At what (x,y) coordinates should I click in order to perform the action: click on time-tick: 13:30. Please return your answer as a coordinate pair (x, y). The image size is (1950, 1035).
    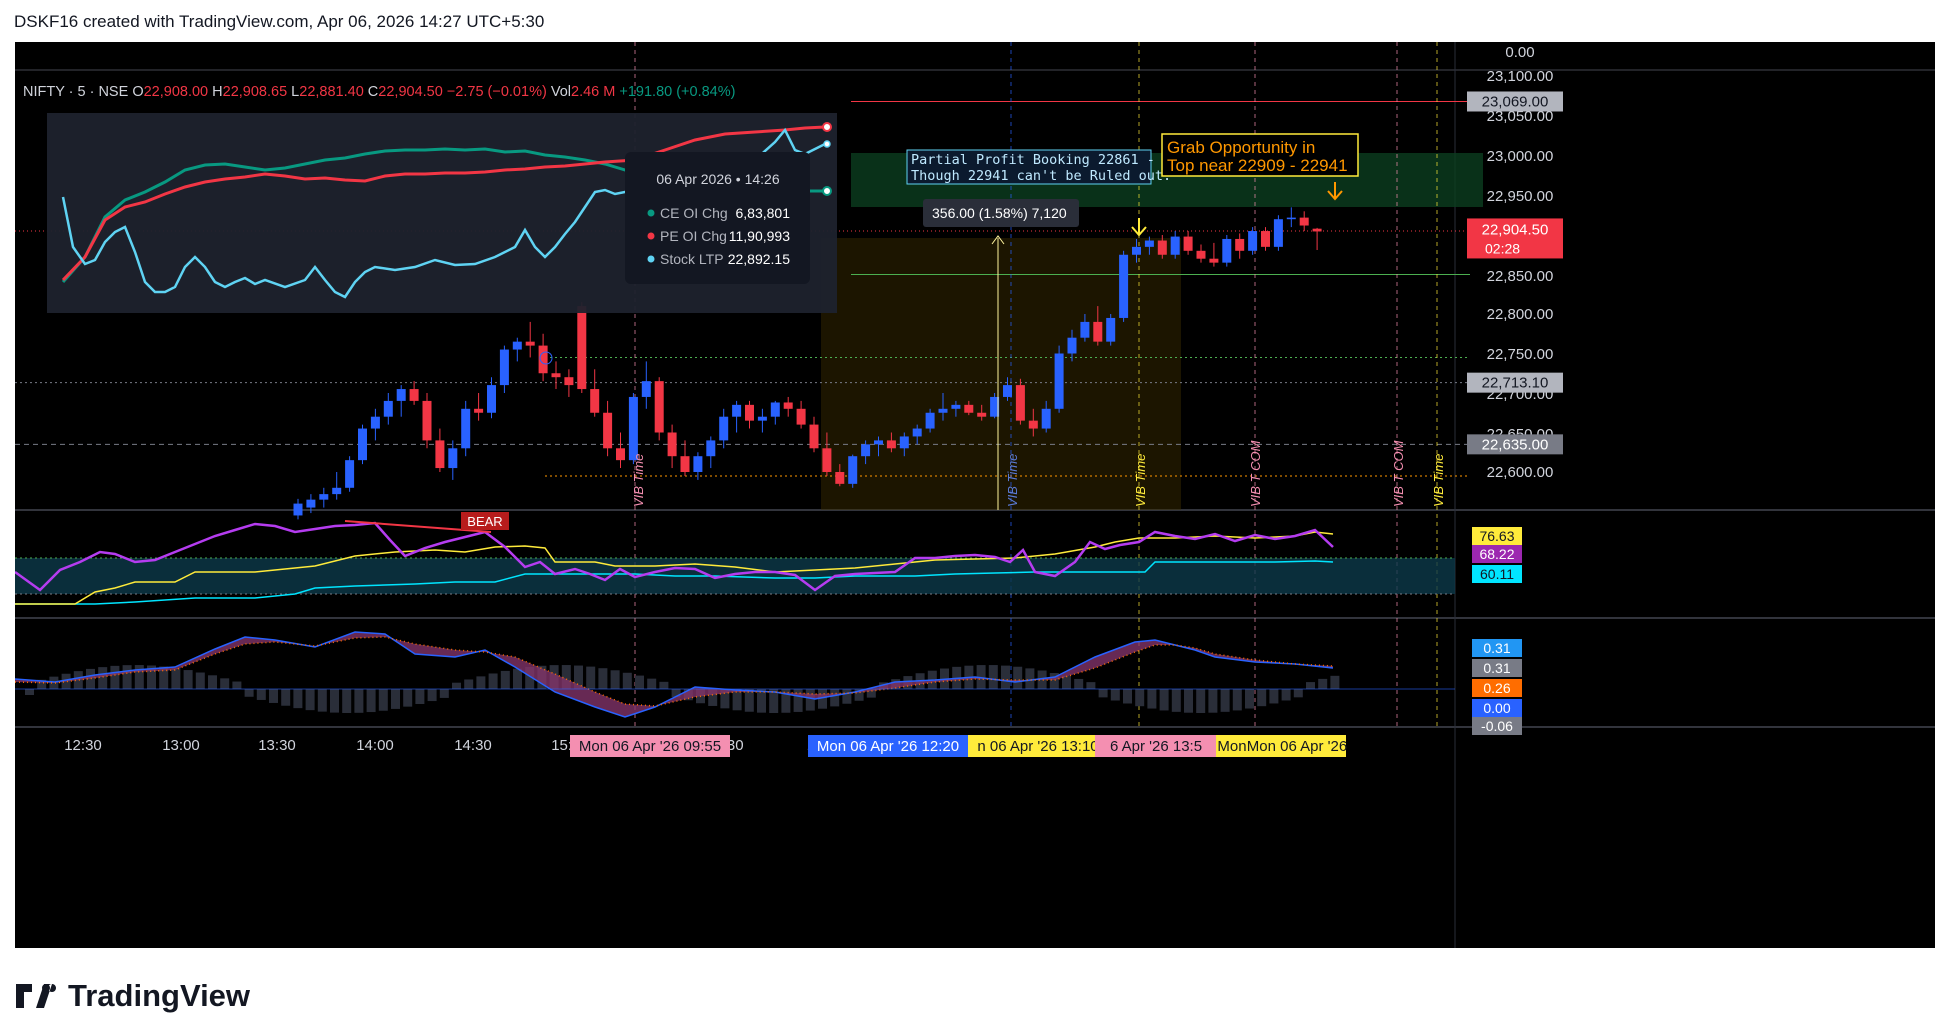
    Looking at the image, I should click on (277, 745).